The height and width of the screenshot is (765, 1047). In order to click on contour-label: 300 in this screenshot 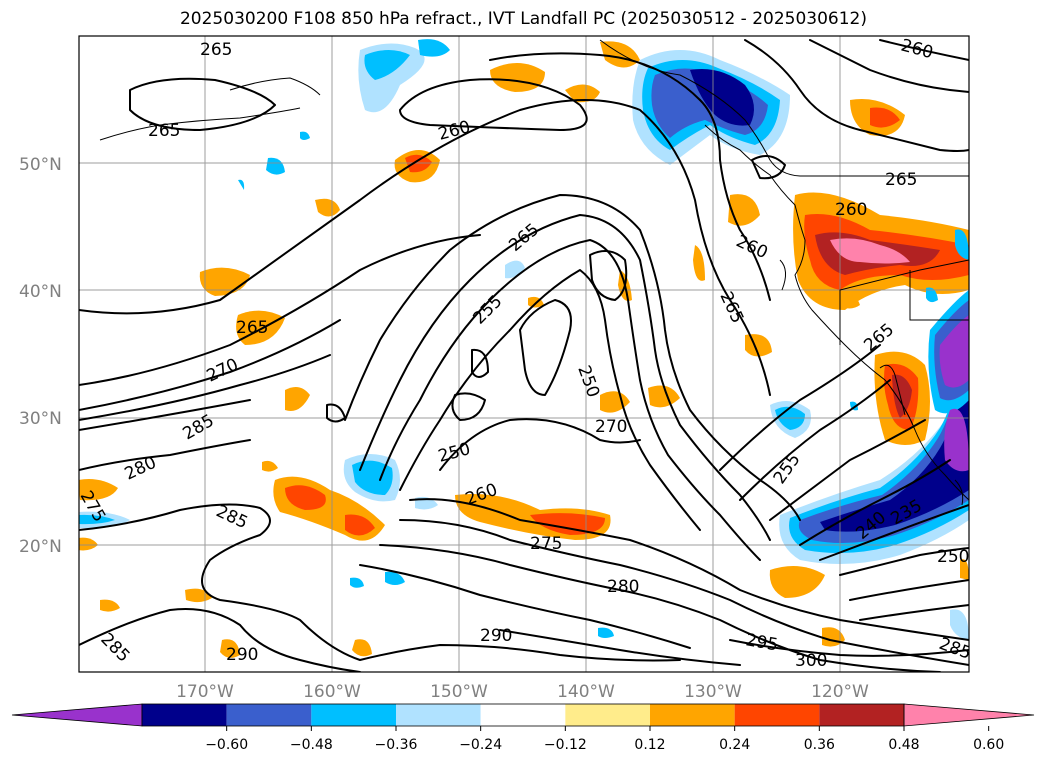, I will do `click(811, 661)`.